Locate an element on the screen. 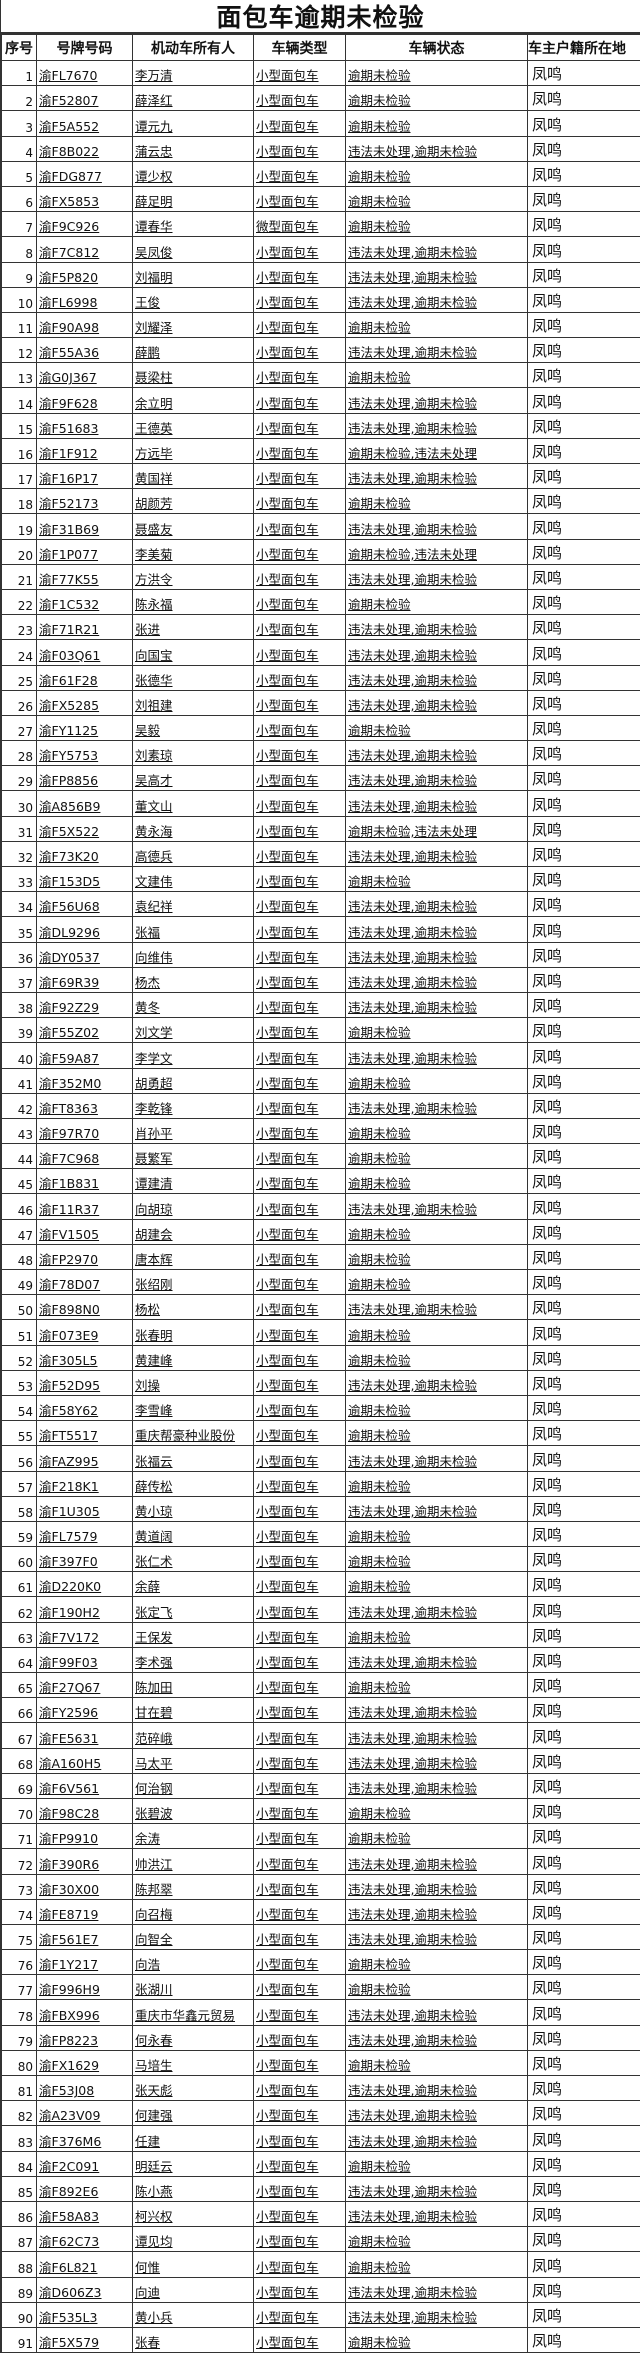 The width and height of the screenshot is (640, 2353). cell-owner: 任建 is located at coordinates (193, 2138).